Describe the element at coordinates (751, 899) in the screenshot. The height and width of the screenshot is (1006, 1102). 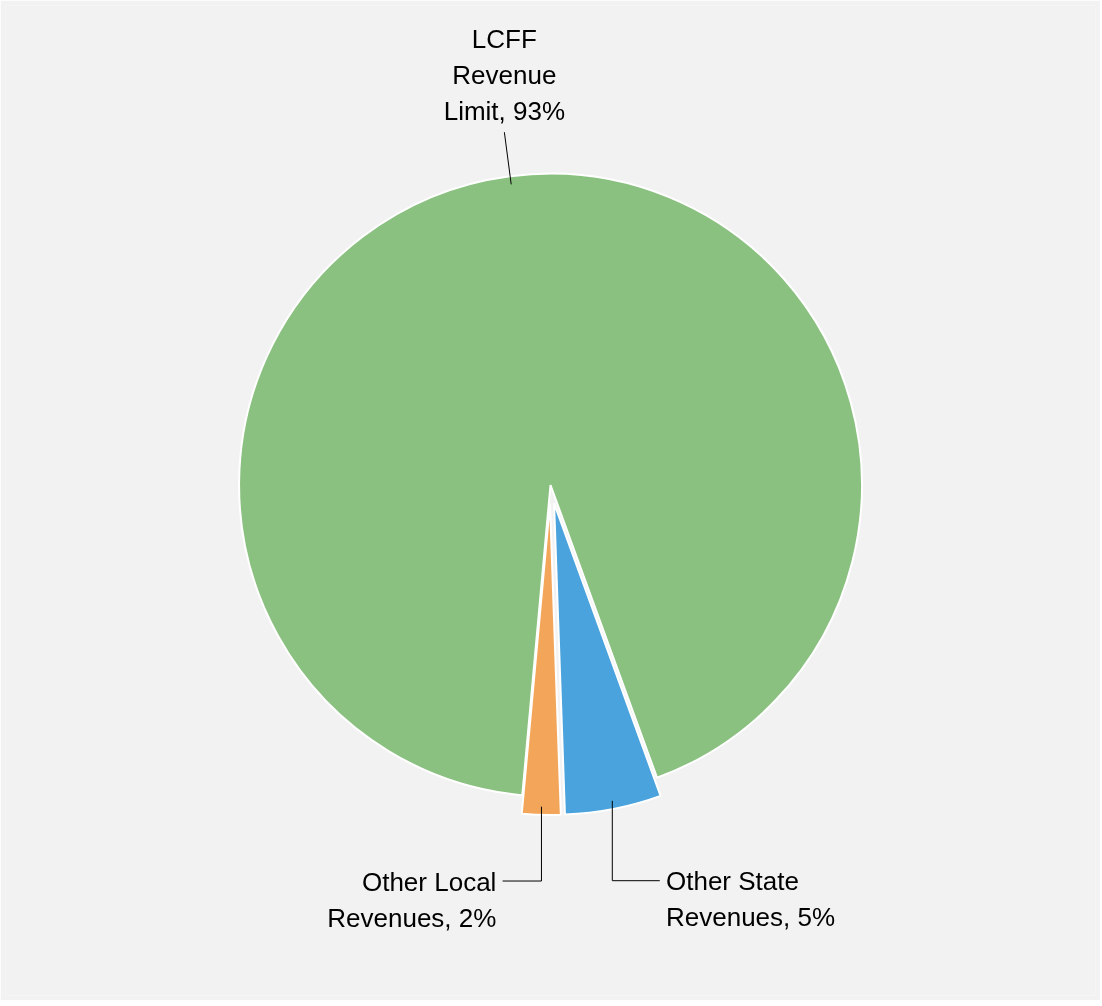
I see `slice-label: Other State Revenues, 5%` at that location.